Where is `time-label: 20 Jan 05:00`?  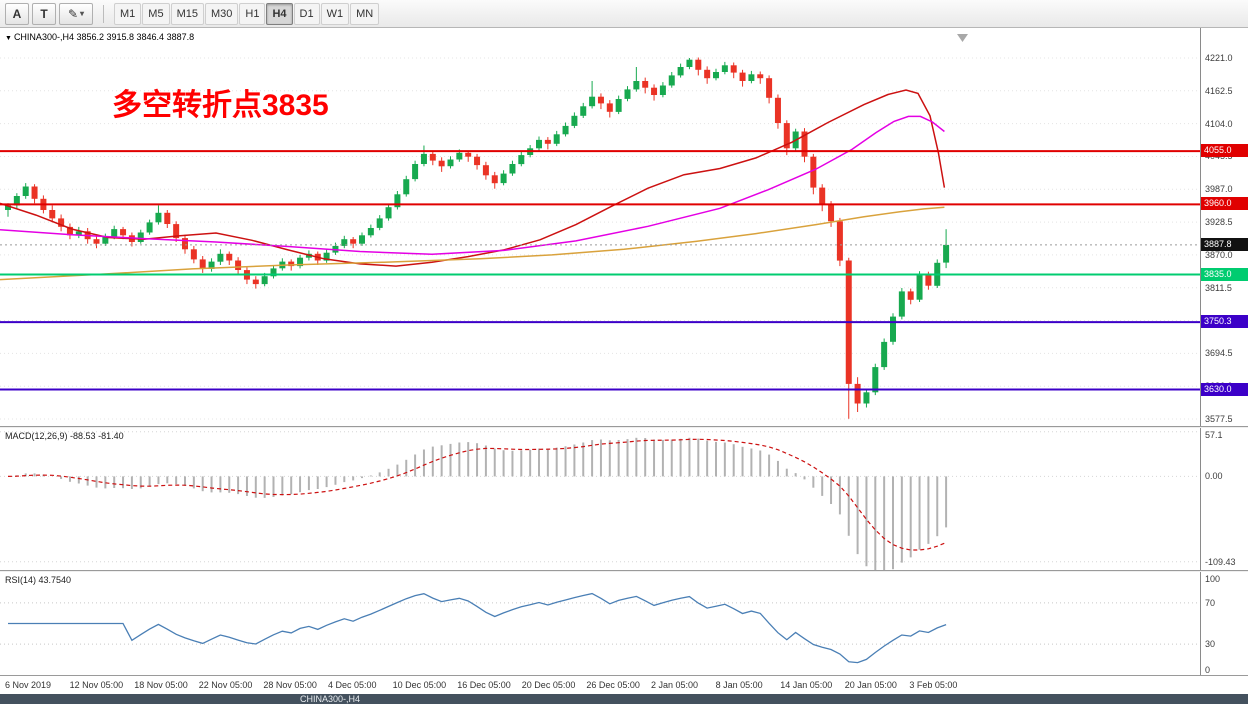 time-label: 20 Jan 05:00 is located at coordinates (870, 685).